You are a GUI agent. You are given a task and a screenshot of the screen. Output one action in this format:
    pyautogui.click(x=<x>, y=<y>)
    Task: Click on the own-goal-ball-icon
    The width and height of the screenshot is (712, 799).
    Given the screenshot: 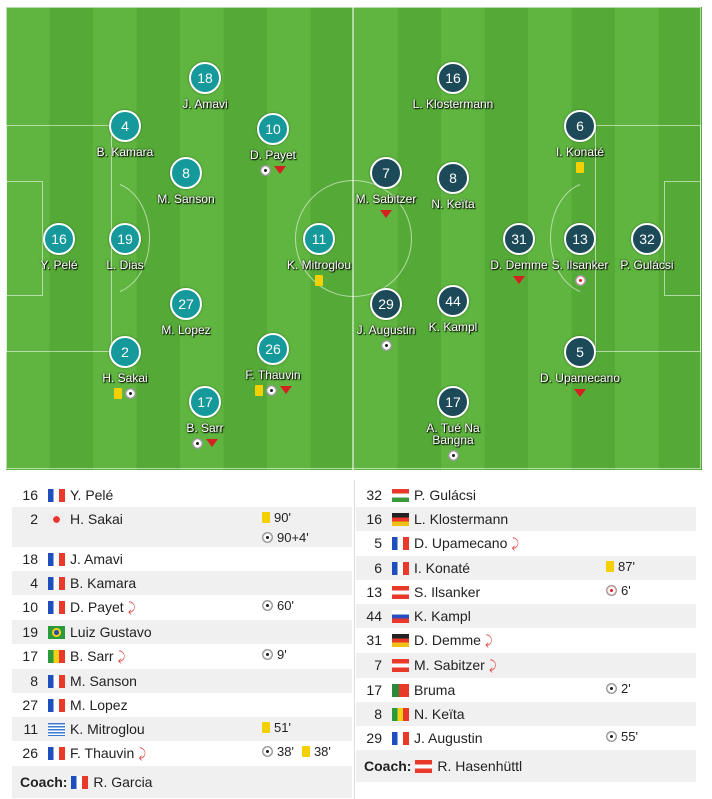 What is the action you would take?
    pyautogui.click(x=580, y=280)
    